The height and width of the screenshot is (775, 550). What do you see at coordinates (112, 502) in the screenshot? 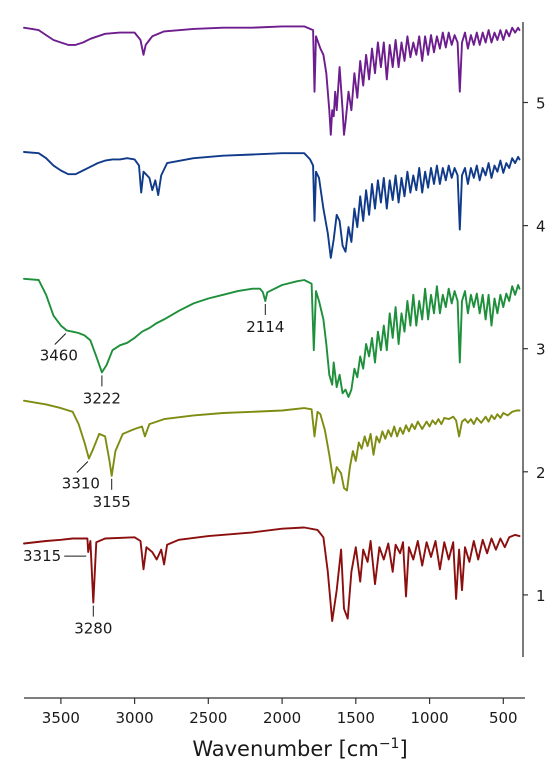
I see `peak-label-3155: 3155` at bounding box center [112, 502].